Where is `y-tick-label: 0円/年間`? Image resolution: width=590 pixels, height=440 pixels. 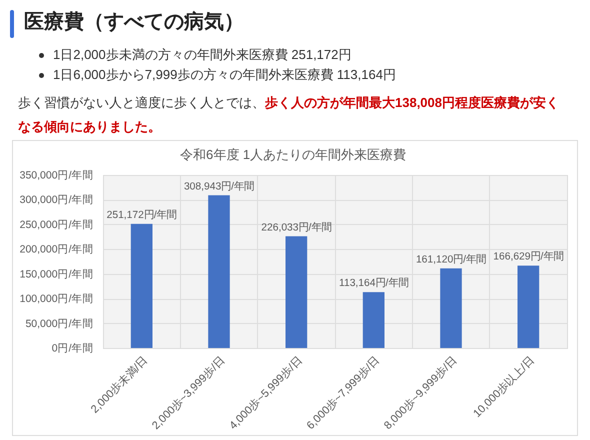 y-tick-label: 0円/年間 is located at coordinates (73, 348).